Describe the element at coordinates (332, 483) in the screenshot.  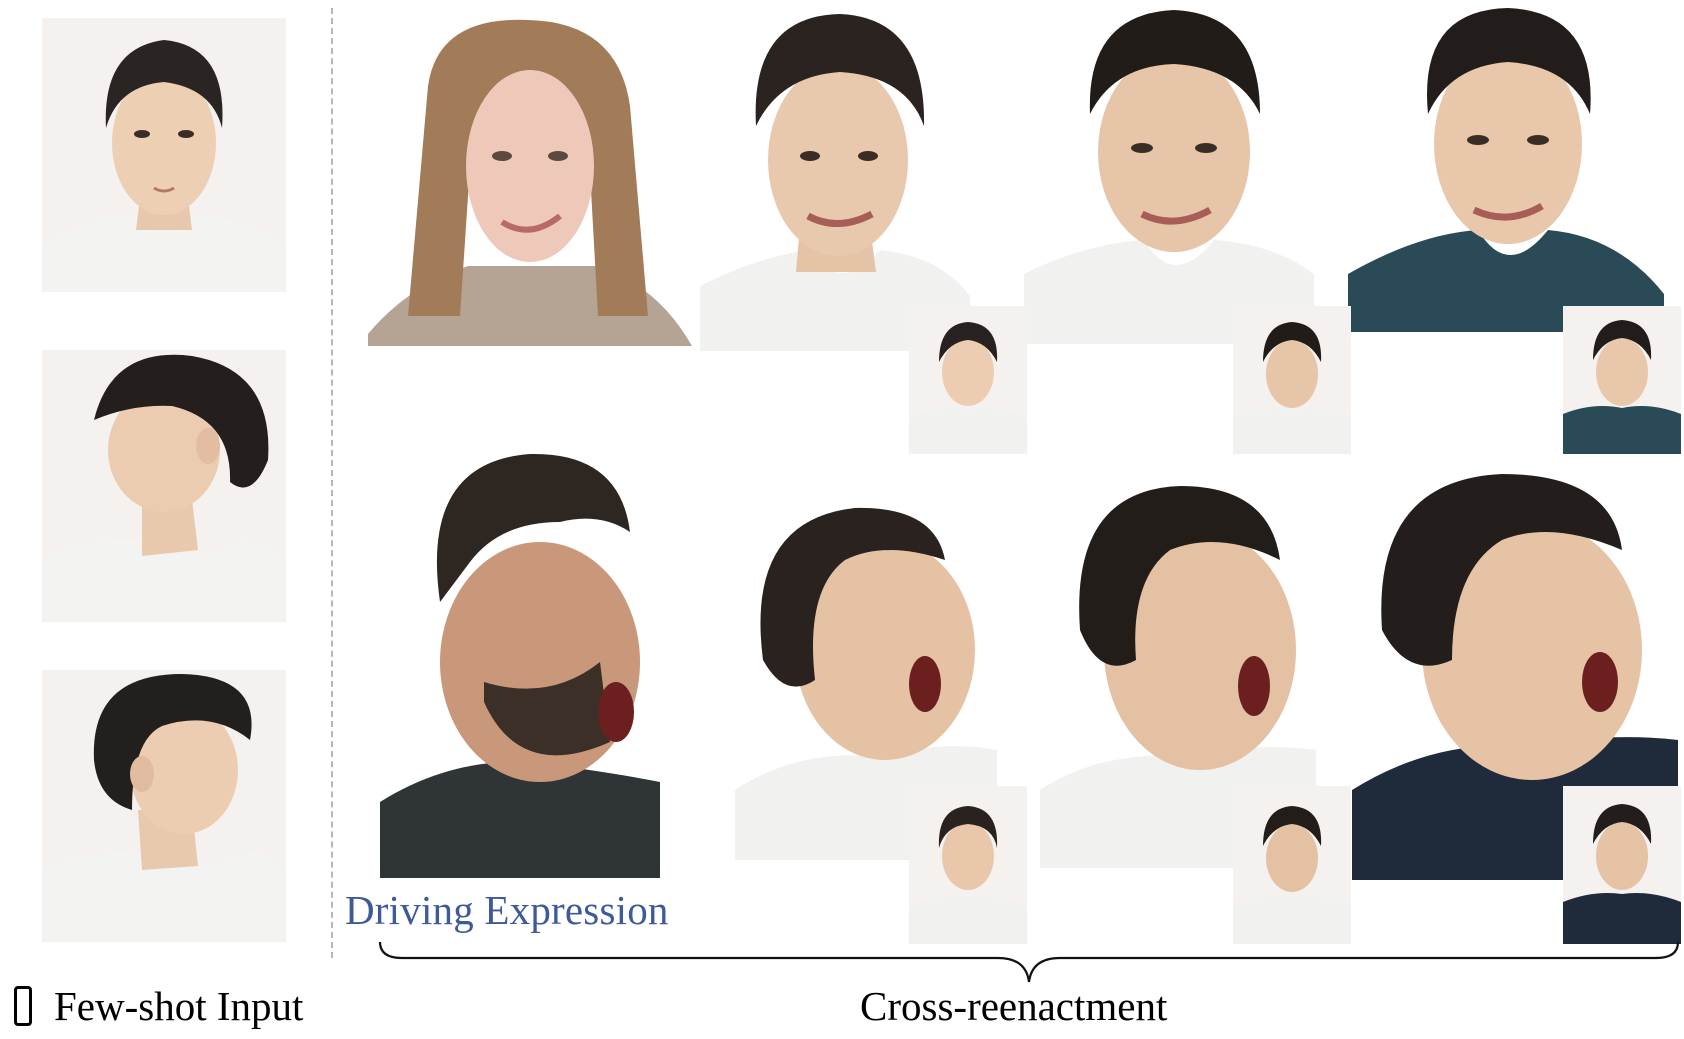
I see `section-divider` at that location.